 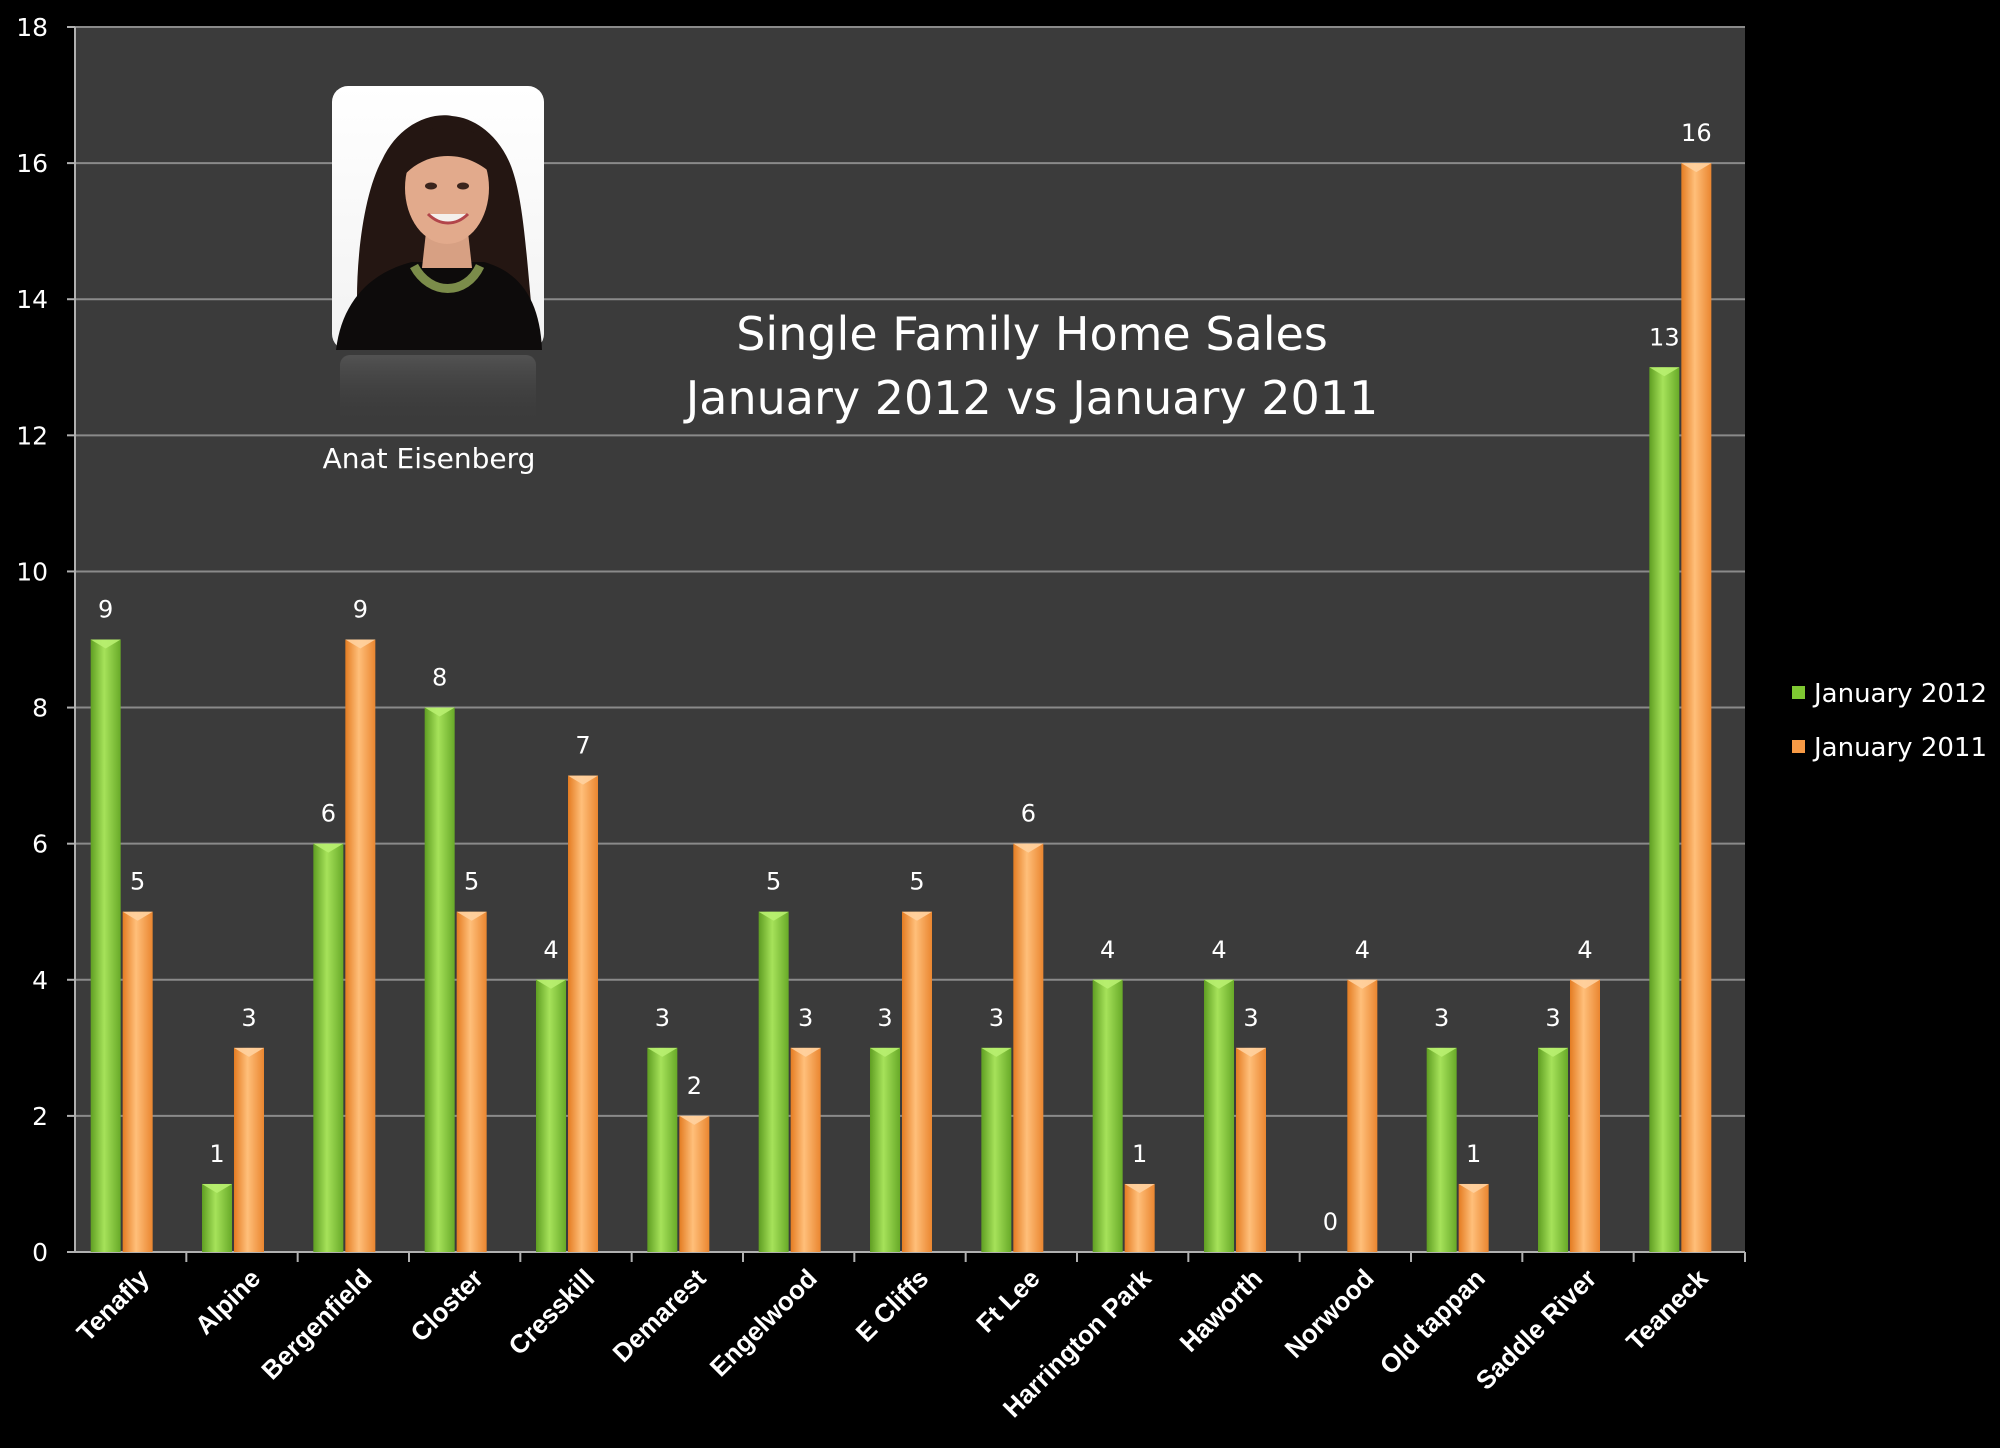 I want to click on x-category-label: Bergenfield, so click(x=316, y=1324).